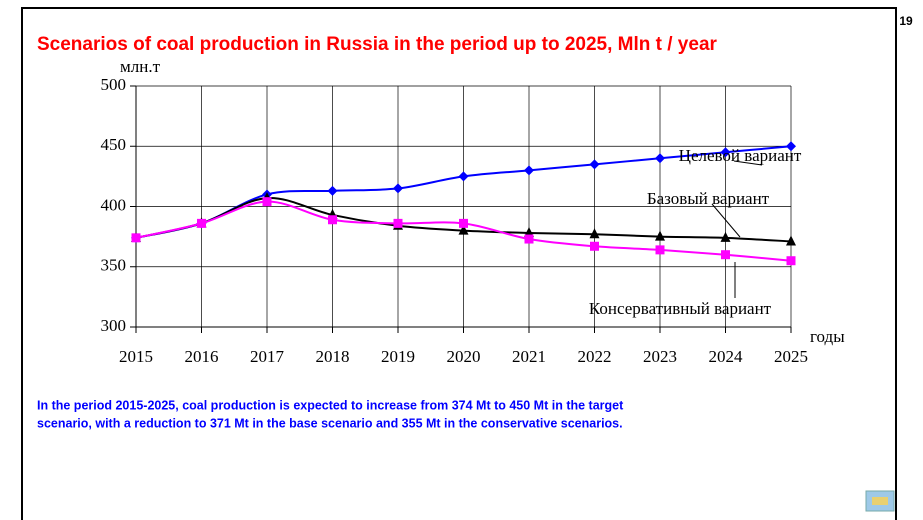 Image resolution: width=923 pixels, height=520 pixels. Describe the element at coordinates (136, 356) in the screenshot. I see `x-tick-label: 2015` at that location.